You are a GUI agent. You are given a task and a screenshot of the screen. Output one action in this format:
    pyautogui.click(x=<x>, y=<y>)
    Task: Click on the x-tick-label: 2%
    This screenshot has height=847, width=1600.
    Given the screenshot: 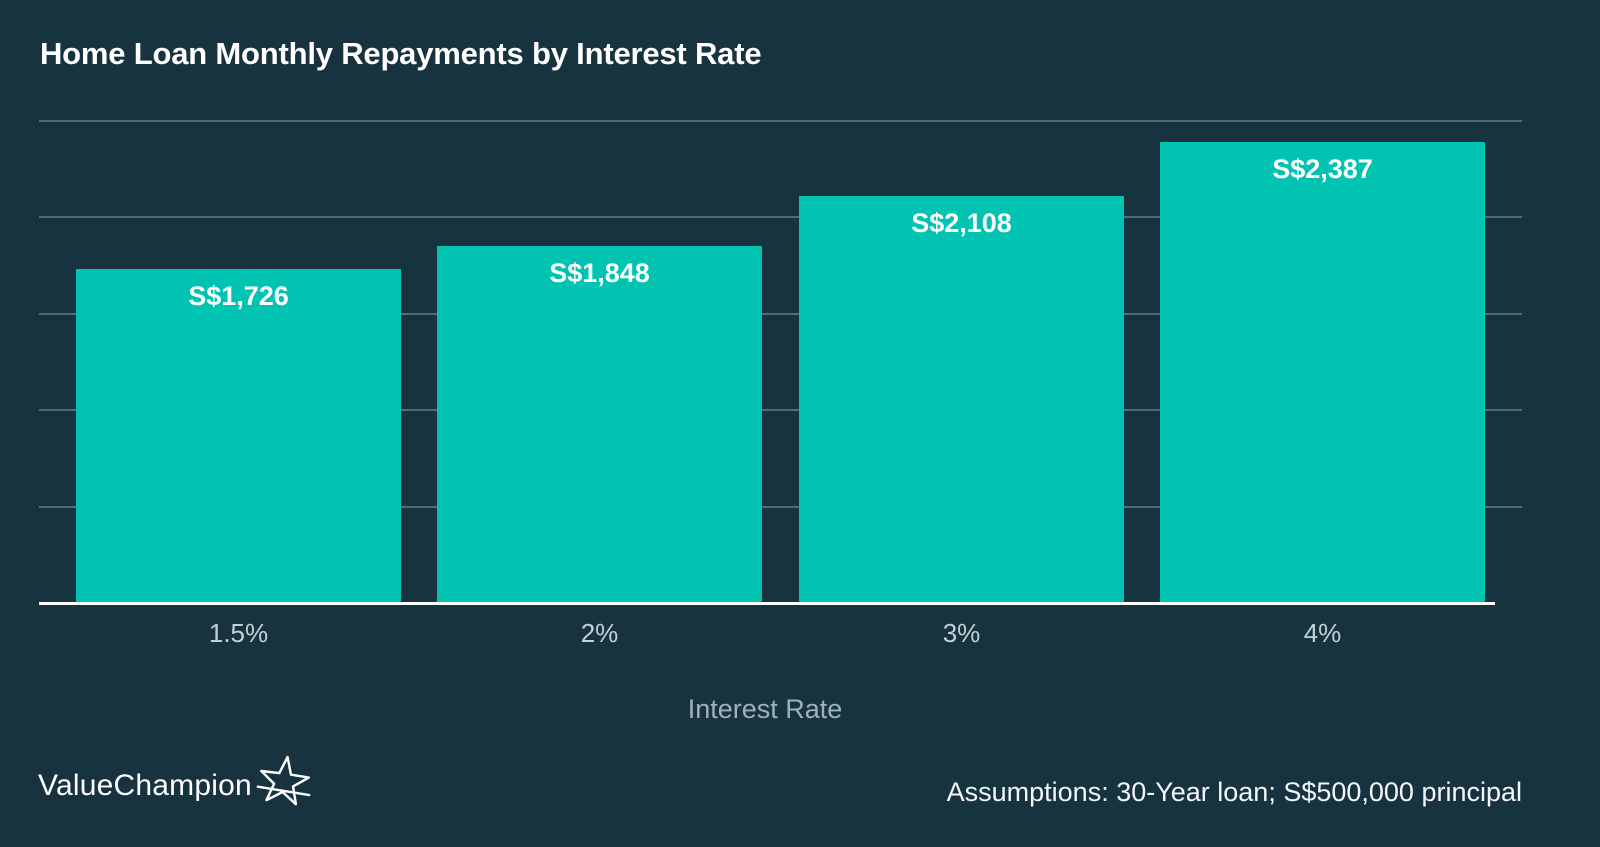 What is the action you would take?
    pyautogui.click(x=599, y=633)
    